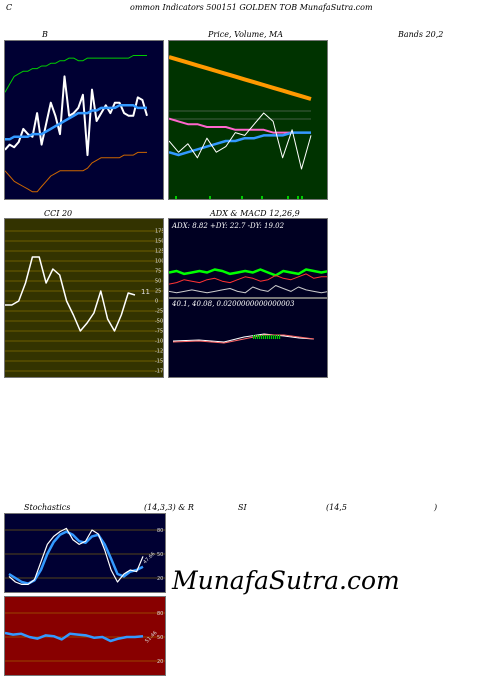 This screenshot has width=500, height=680. I want to click on cci-level-label: -150, so click(159, 362).